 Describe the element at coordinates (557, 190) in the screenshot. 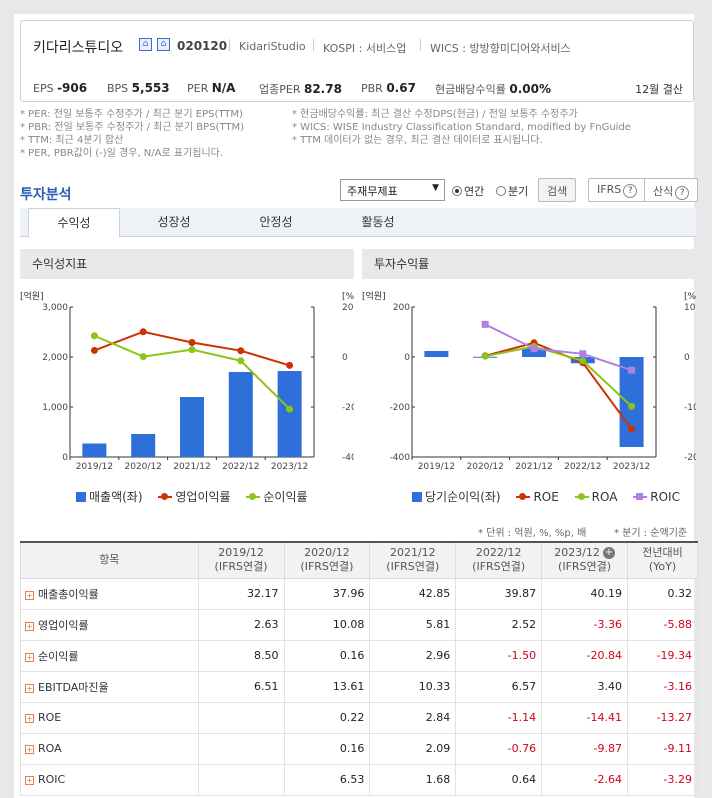

I see `search-button: 검색` at that location.